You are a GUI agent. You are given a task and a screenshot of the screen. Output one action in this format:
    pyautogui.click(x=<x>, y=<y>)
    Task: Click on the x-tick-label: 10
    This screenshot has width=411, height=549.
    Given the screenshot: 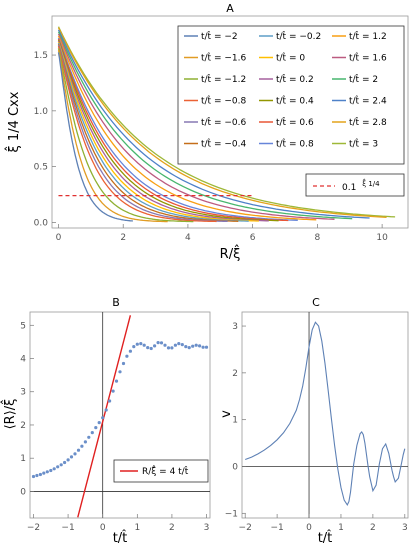 What is the action you would take?
    pyautogui.click(x=382, y=238)
    